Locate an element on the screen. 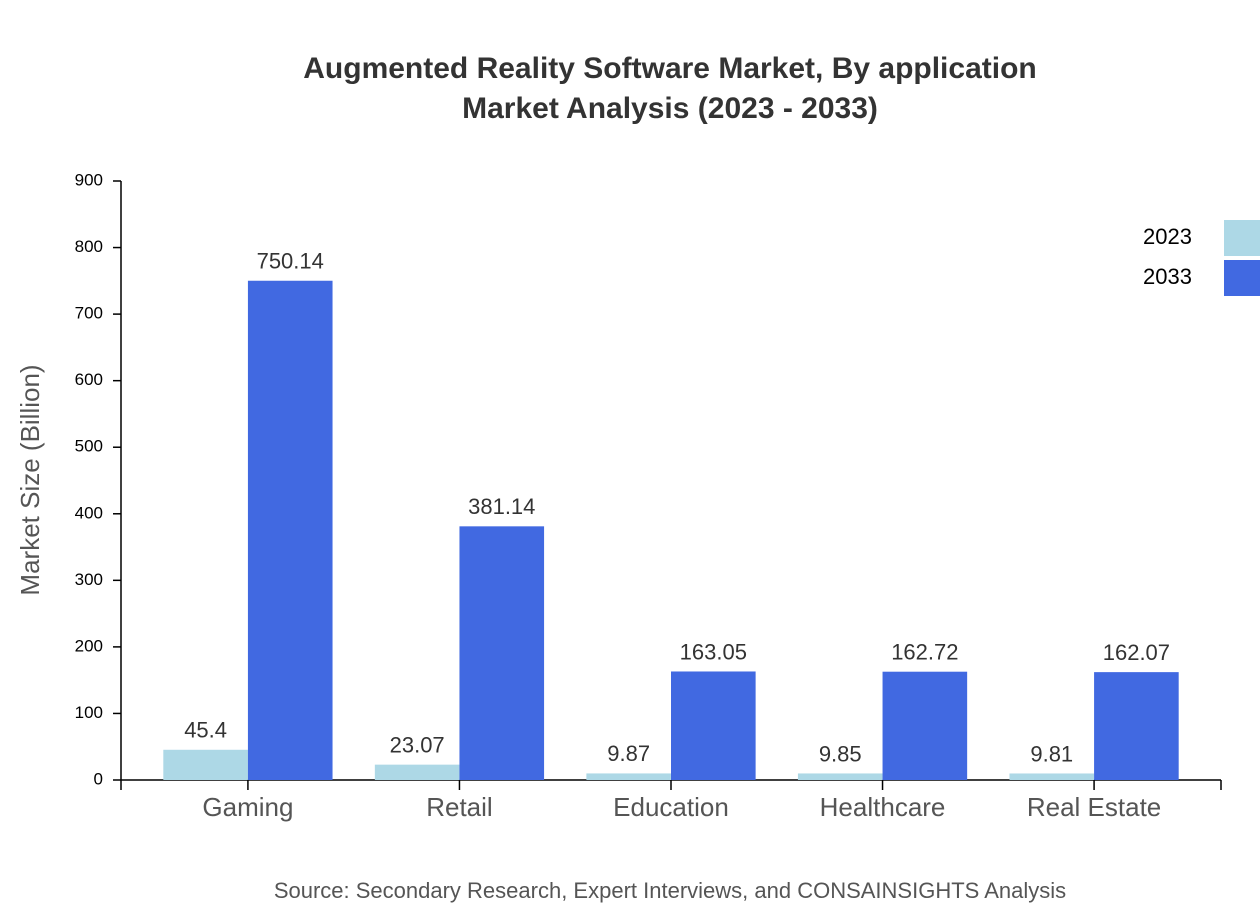 This screenshot has height=920, width=1260. y-tick-label: 100 is located at coordinates (89, 712).